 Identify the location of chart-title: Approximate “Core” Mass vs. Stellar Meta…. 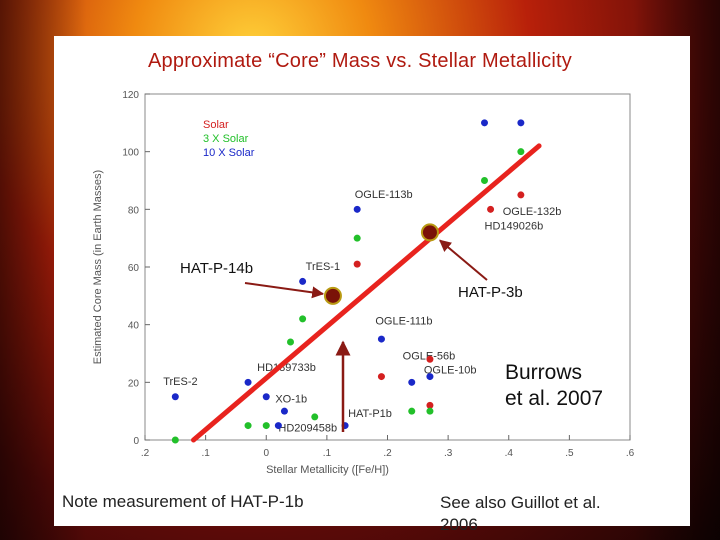
(360, 61).